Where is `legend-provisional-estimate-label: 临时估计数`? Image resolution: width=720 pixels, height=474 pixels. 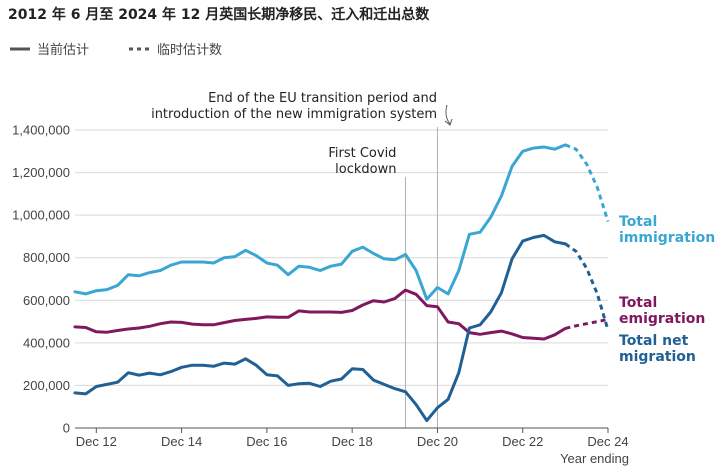 legend-provisional-estimate-label: 临时估计数 is located at coordinates (189, 50).